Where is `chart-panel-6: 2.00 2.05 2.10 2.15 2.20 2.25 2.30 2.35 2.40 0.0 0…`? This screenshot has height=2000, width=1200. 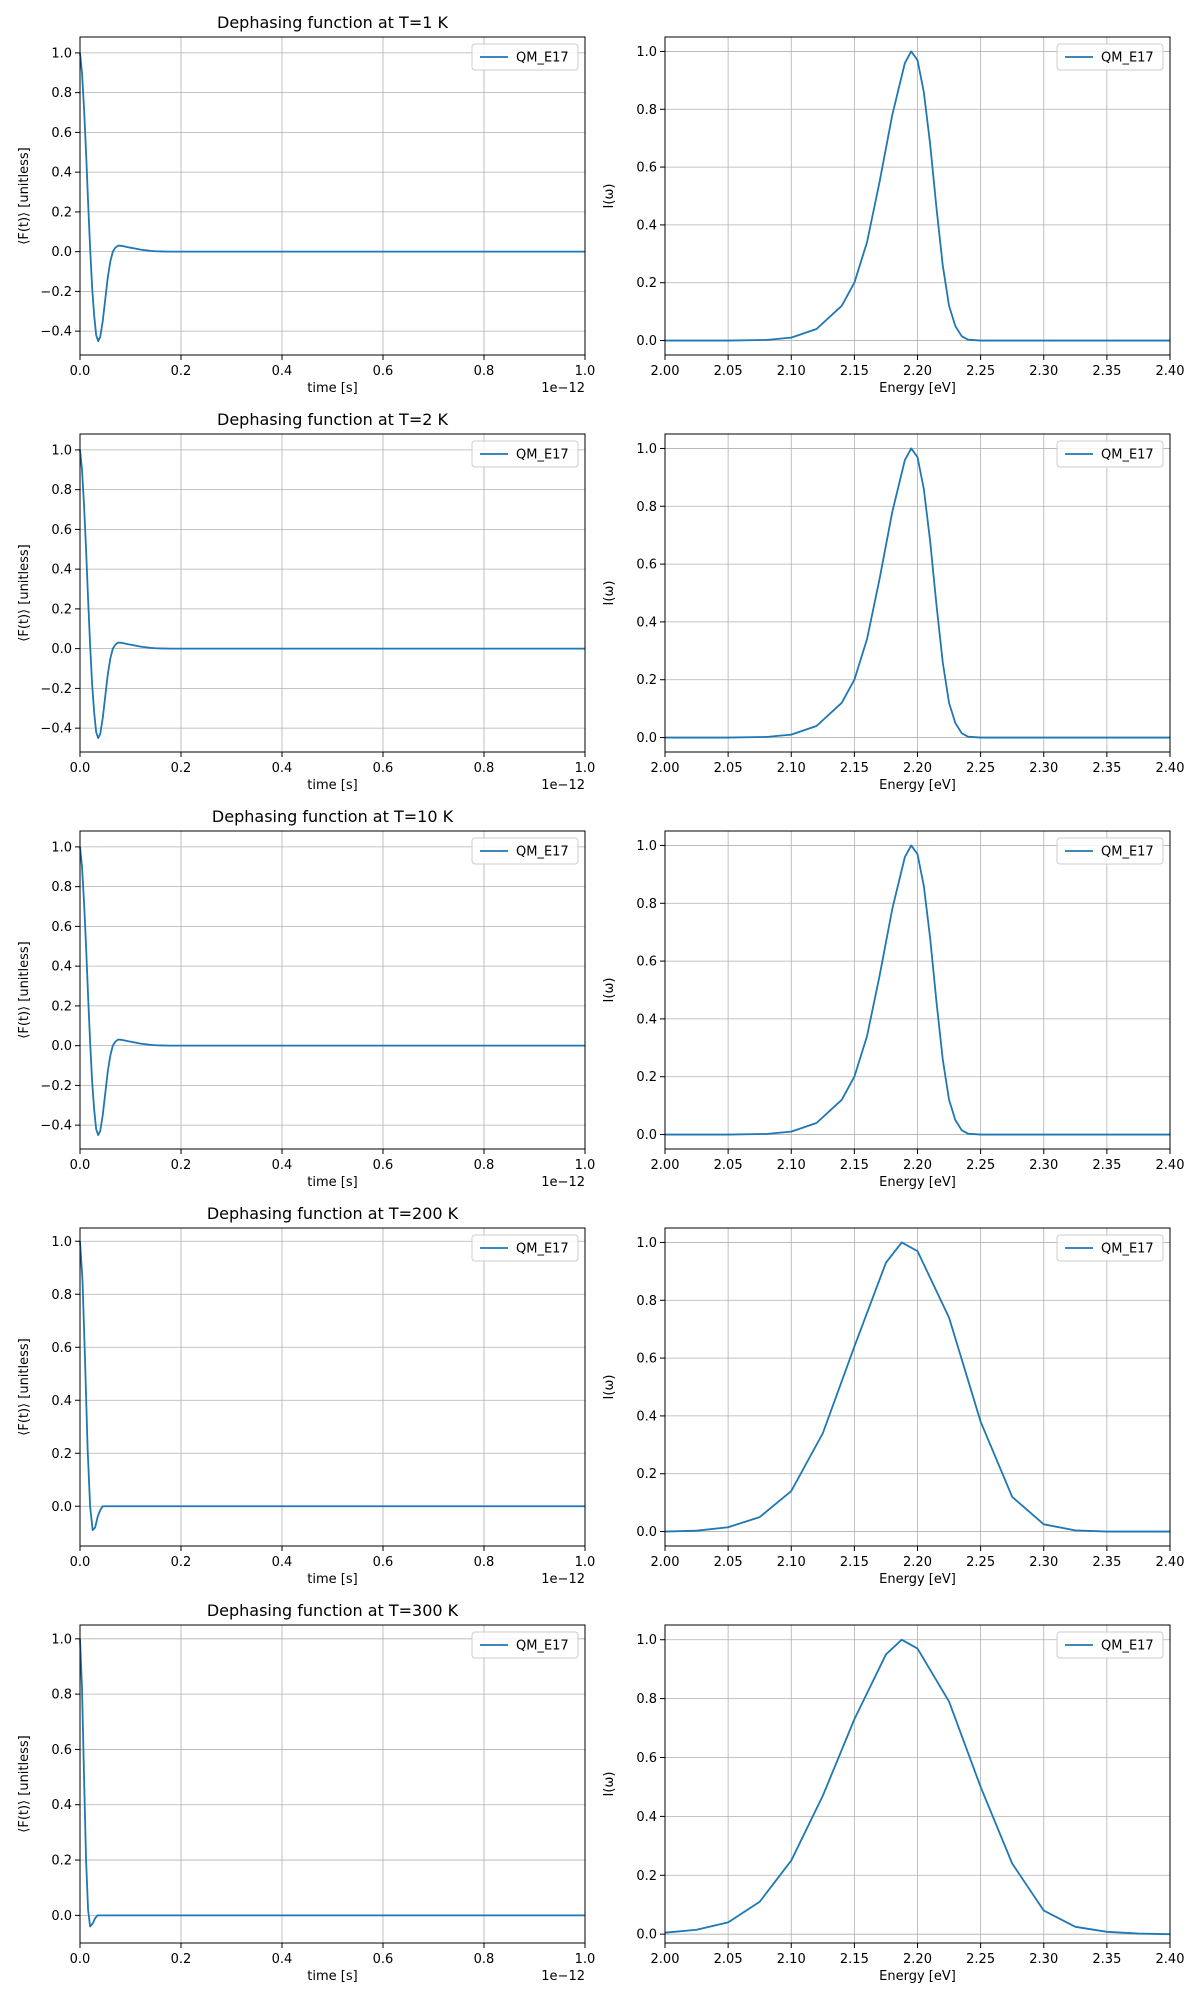
chart-panel-6: 2.00 2.05 2.10 2.15 2.20 2.25 2.30 2.35 2.40 0.0 0… is located at coordinates (893, 1010).